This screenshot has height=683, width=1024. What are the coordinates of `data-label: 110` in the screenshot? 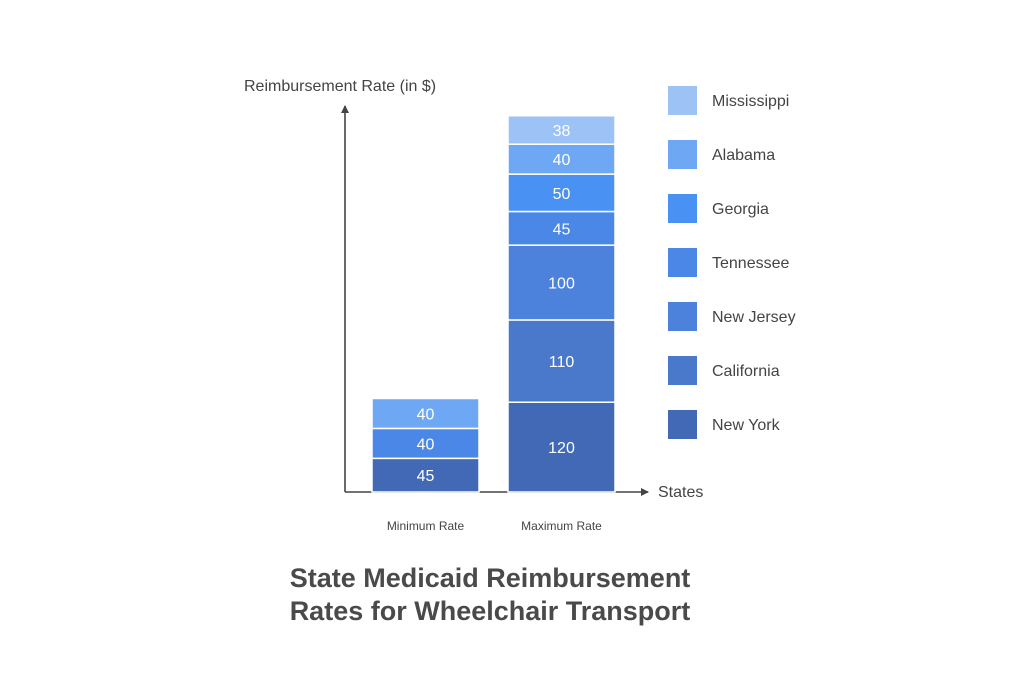 It's located at (562, 362).